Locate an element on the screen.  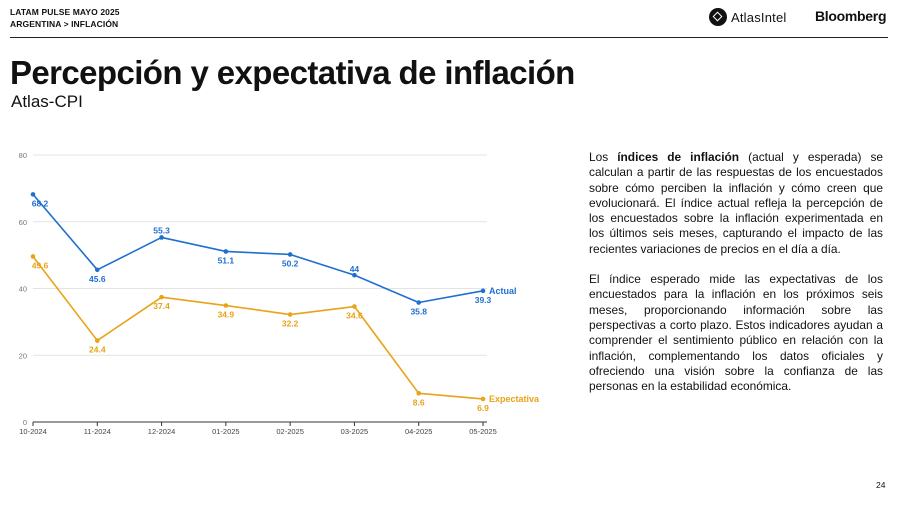
page-title: Percepción y expectativa de inflación is located at coordinates (292, 72).